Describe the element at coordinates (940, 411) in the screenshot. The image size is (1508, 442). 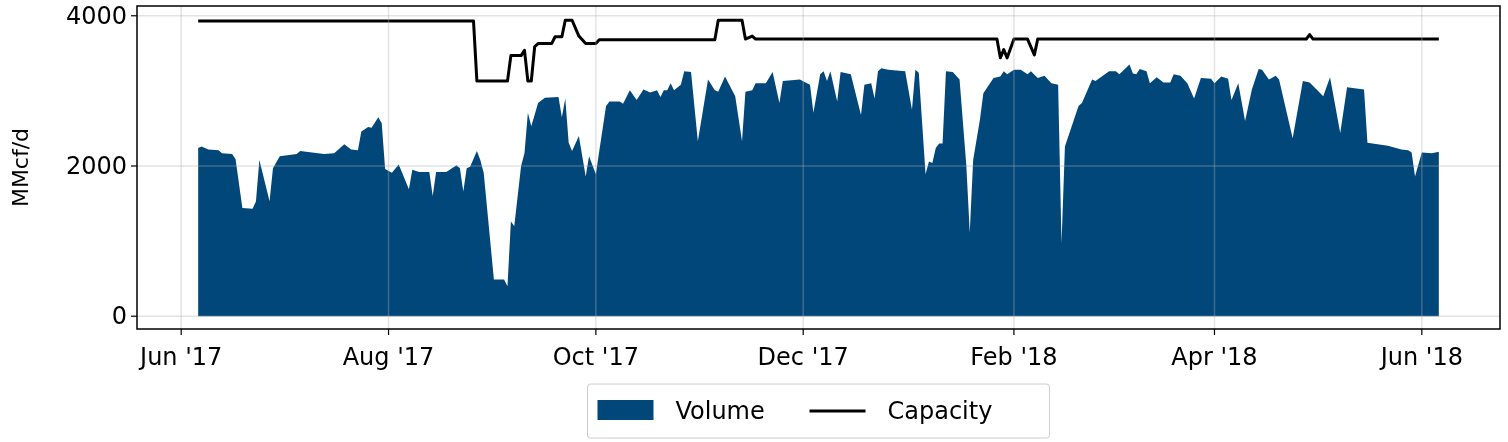
I see `legend-label: Capacity` at that location.